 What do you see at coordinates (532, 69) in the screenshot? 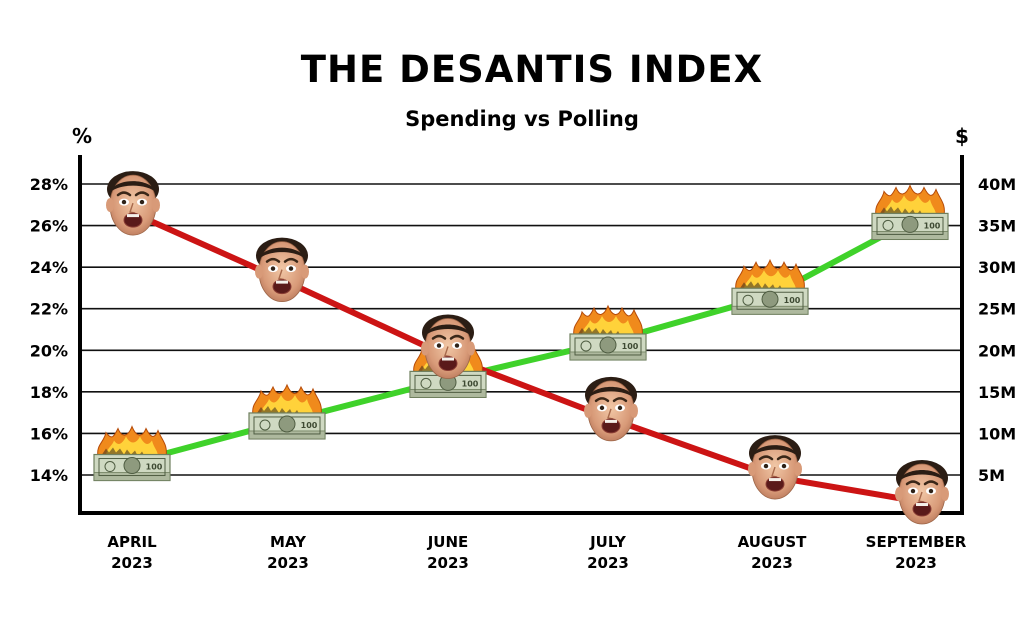
I see `chart-title: THE DESANTIS INDEX` at bounding box center [532, 69].